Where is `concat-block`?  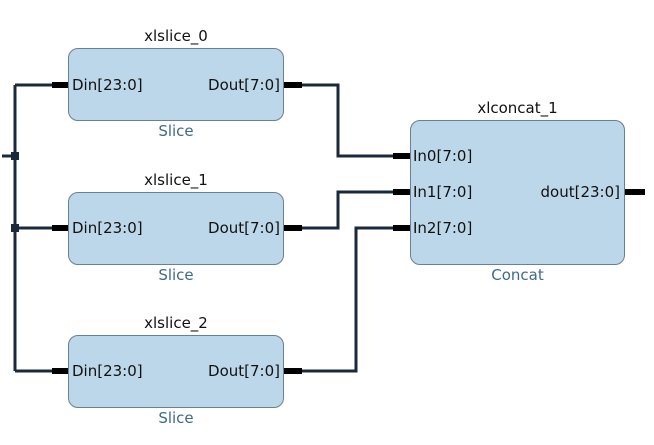
concat-block is located at coordinates (517, 192).